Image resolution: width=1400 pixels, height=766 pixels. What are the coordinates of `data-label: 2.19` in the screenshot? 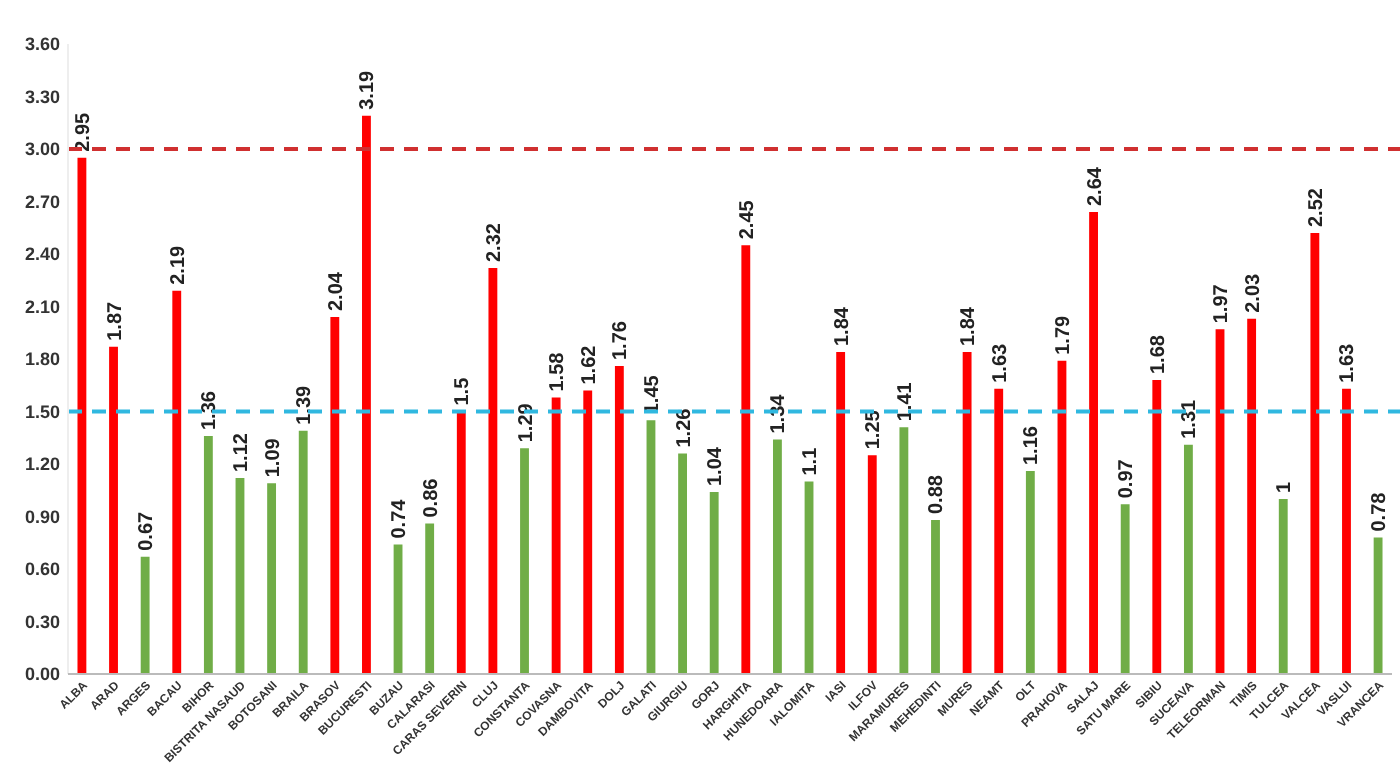 It's located at (178, 264).